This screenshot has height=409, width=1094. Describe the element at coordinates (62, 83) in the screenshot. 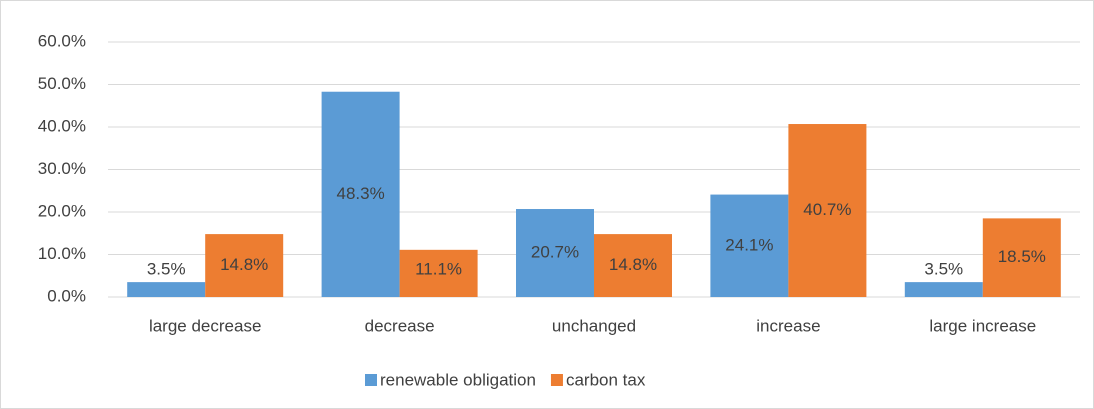

I see `y-tick-label: 50.0%` at that location.